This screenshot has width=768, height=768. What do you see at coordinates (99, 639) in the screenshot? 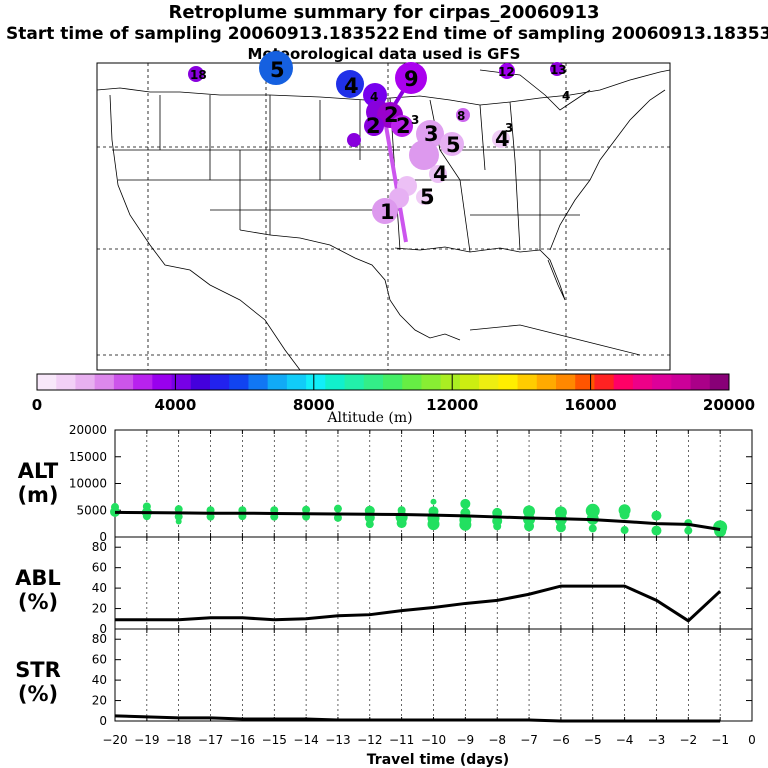
I see `y-tick-label: 80` at bounding box center [99, 639].